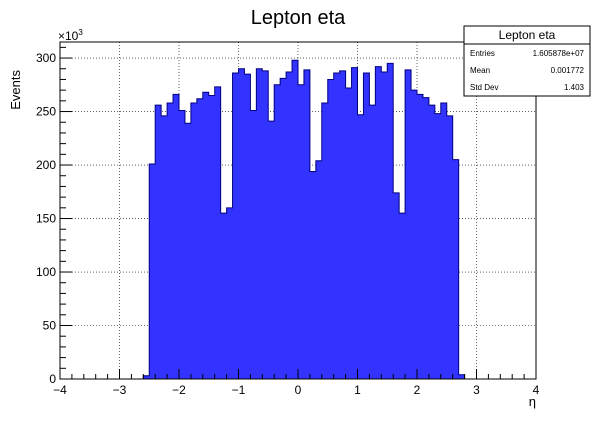 The width and height of the screenshot is (596, 422). I want to click on x-tick-label: −3, so click(120, 390).